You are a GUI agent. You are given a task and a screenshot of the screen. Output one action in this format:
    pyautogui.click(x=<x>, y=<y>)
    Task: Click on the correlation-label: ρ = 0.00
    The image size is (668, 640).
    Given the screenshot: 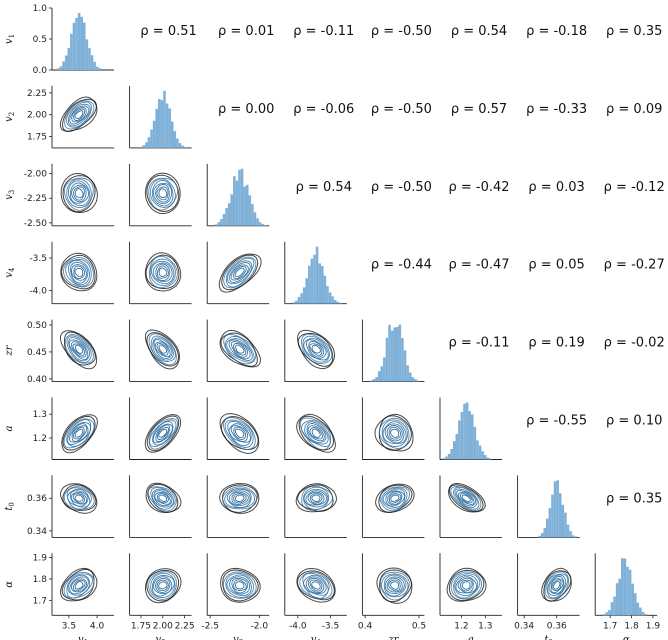 What is the action you would take?
    pyautogui.click(x=246, y=109)
    